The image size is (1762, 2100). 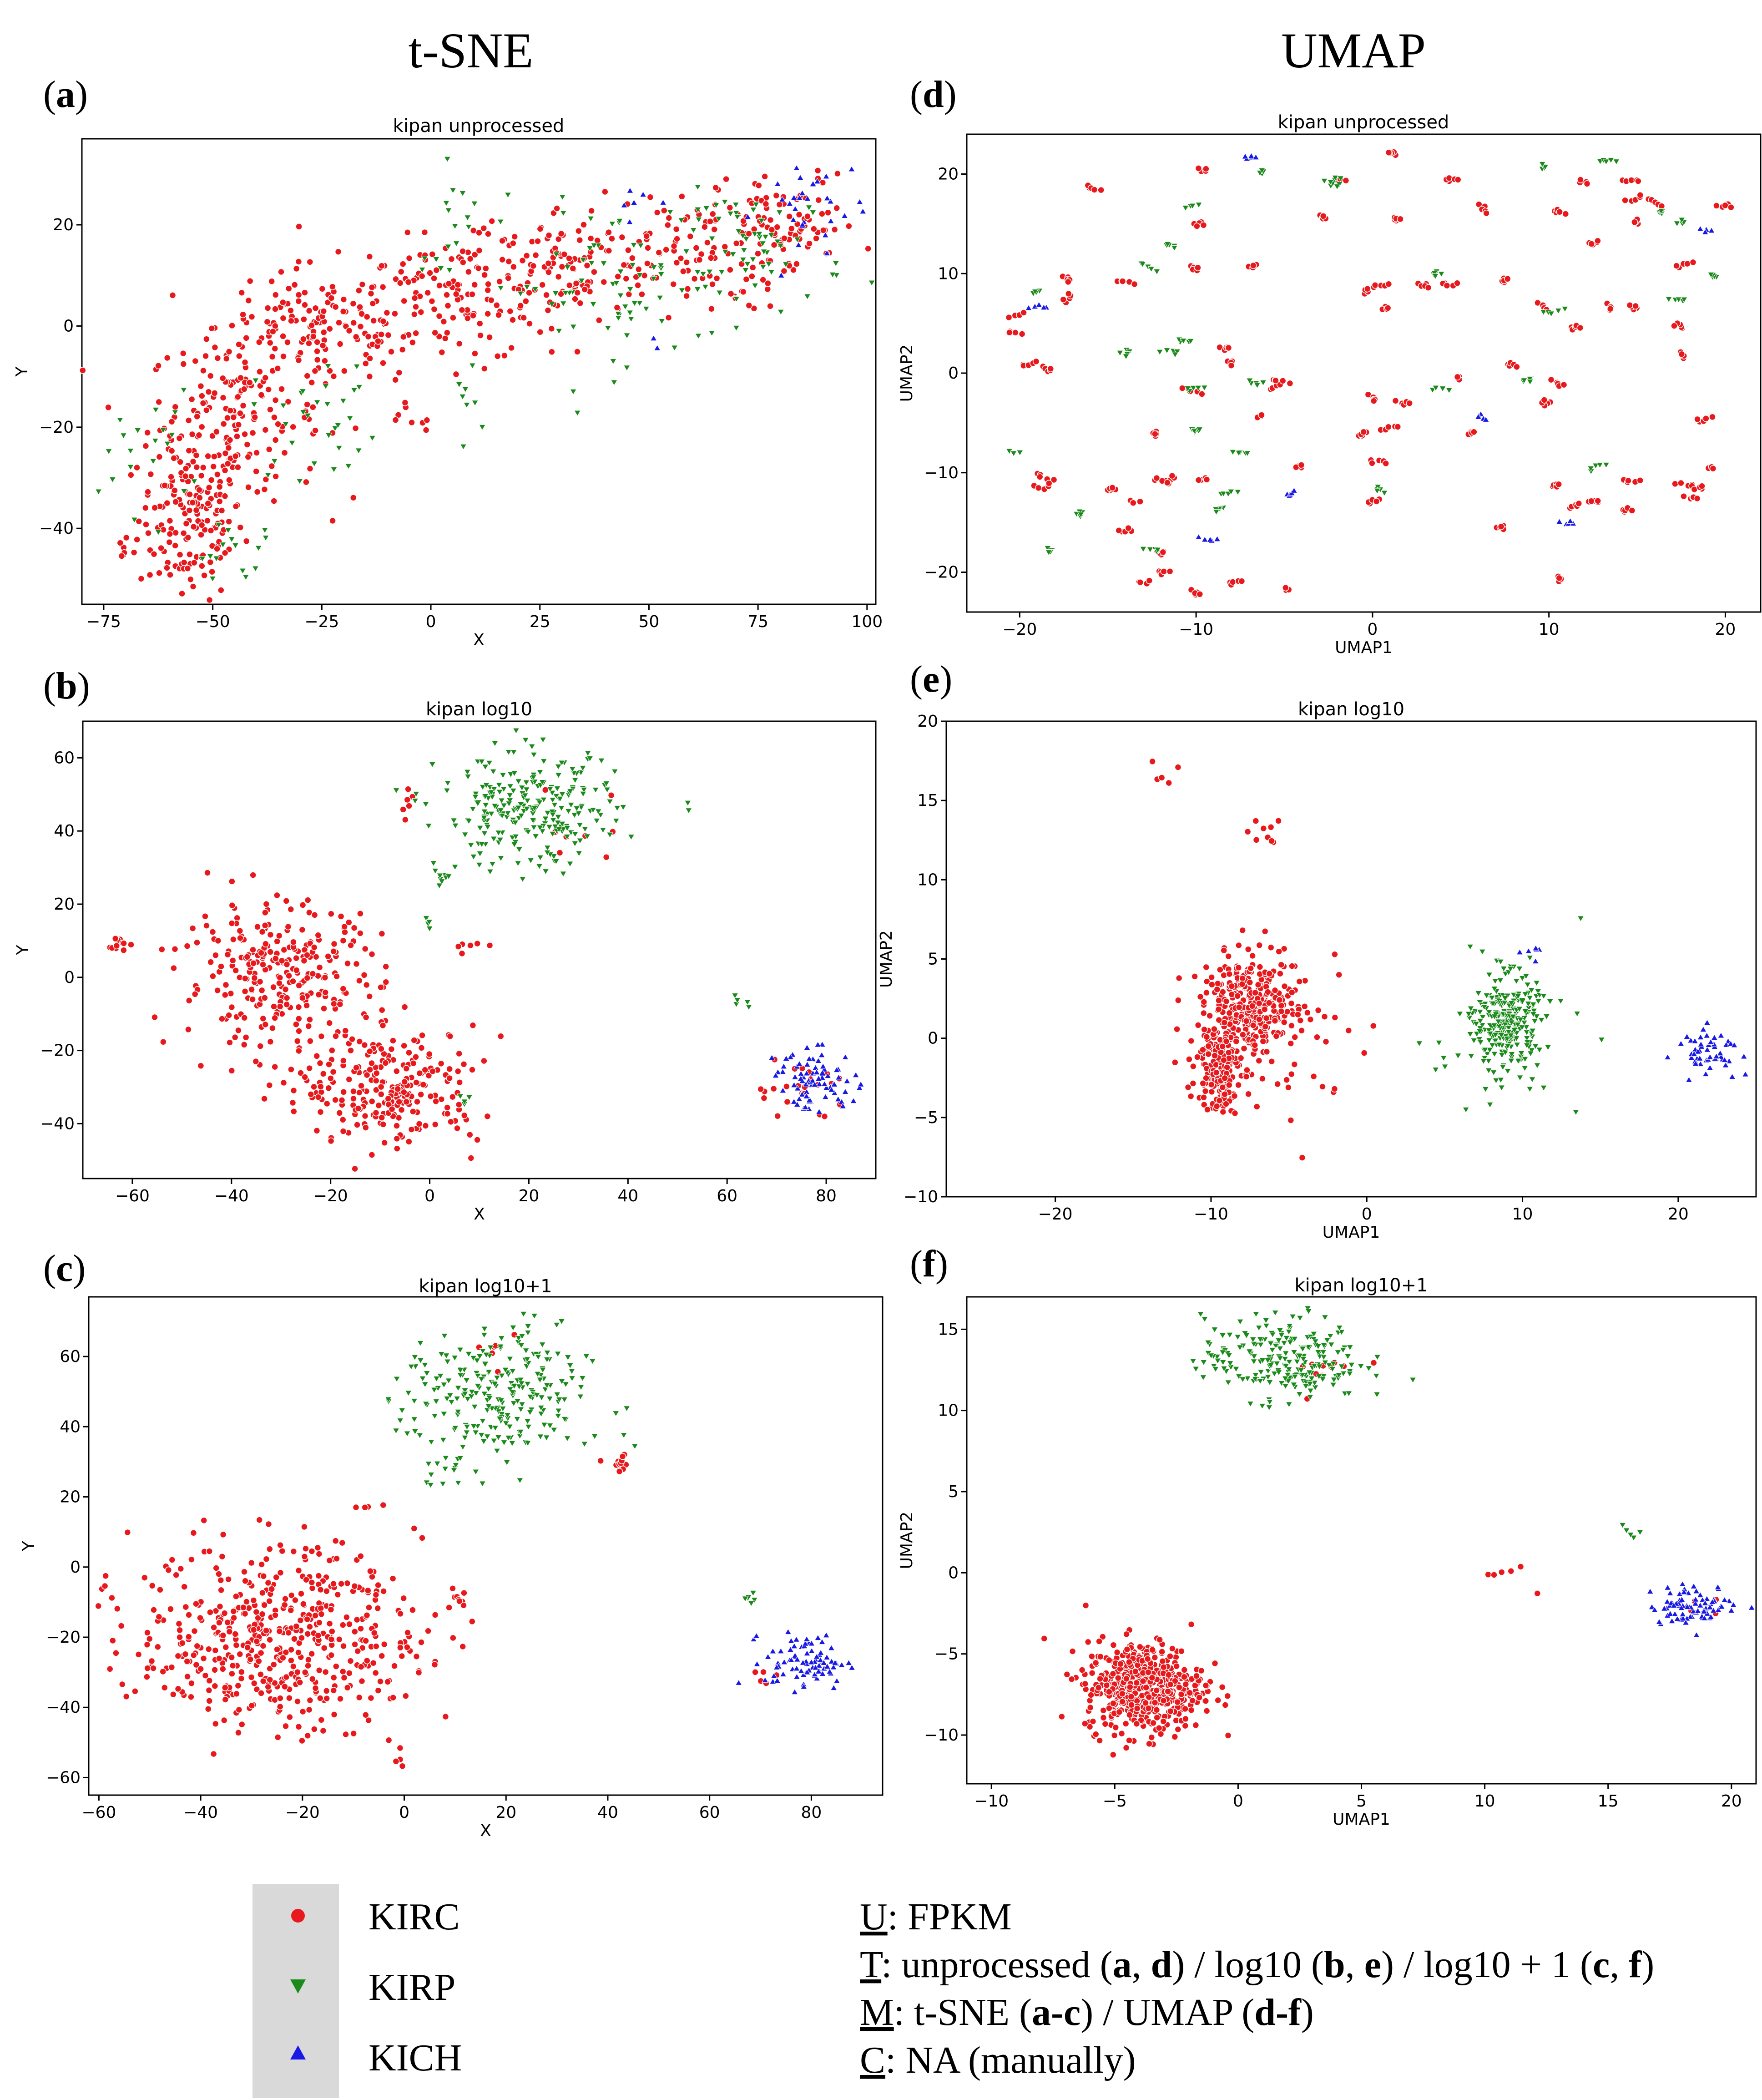 I want to click on y-tick-label: −40, so click(x=56, y=528).